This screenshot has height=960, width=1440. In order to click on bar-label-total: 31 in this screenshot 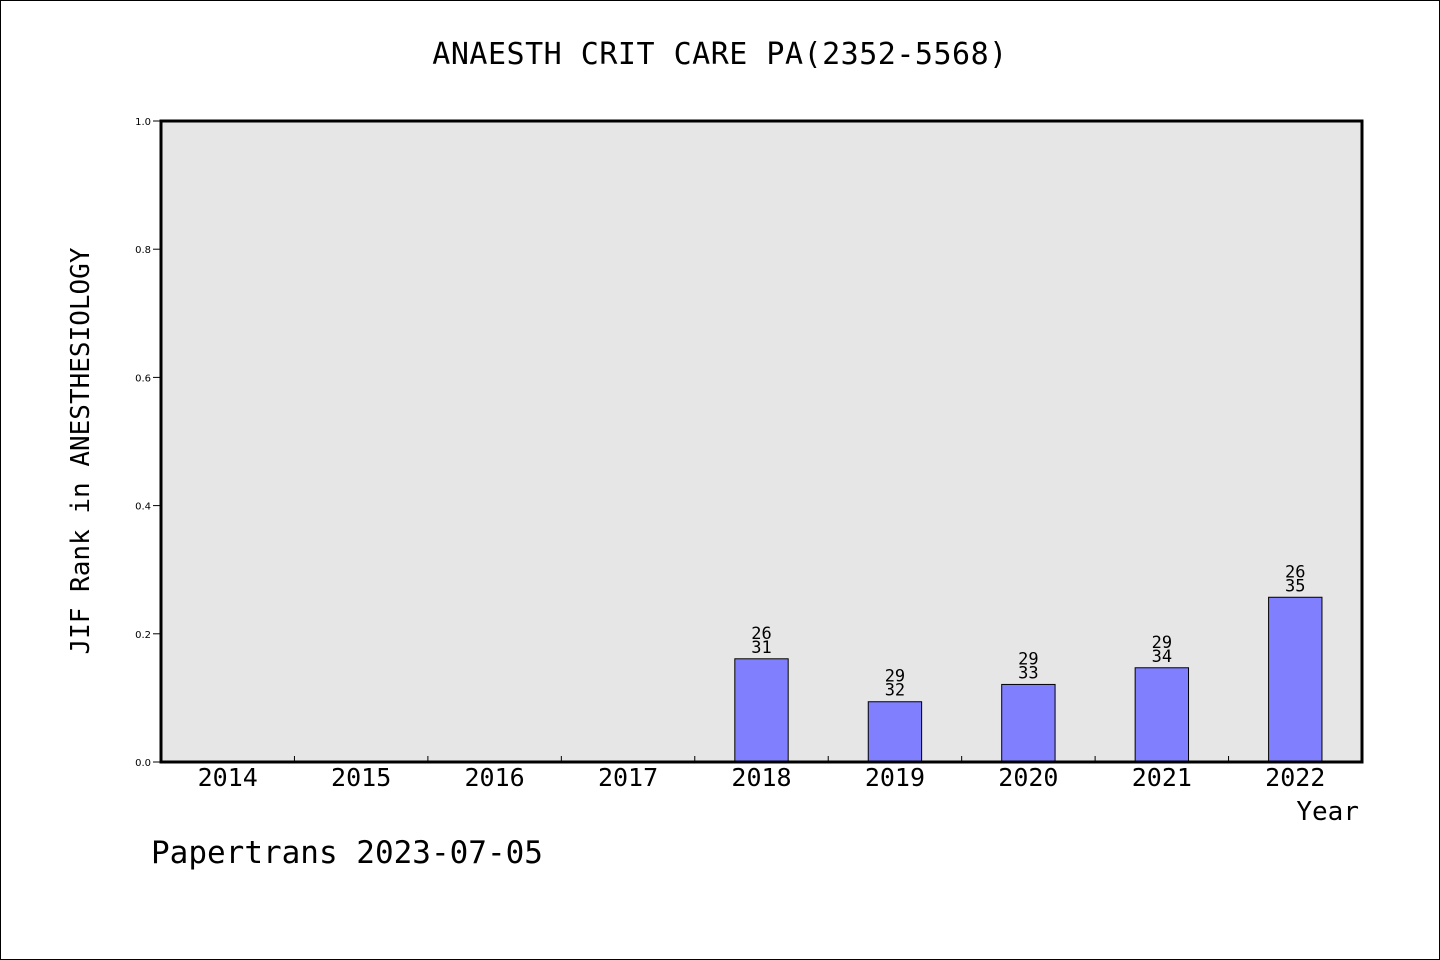, I will do `click(761, 648)`.